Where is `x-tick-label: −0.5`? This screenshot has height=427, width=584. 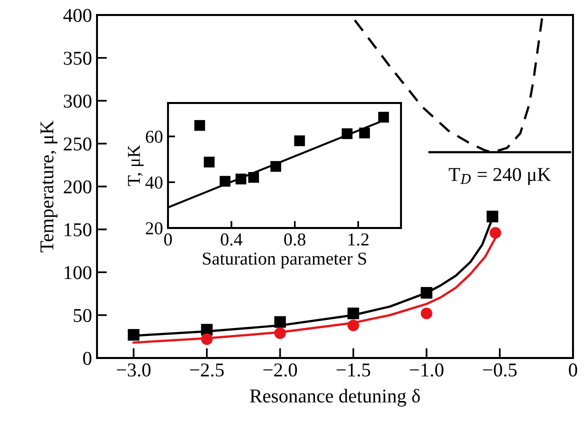
x-tick-label: −0.5 is located at coordinates (500, 370).